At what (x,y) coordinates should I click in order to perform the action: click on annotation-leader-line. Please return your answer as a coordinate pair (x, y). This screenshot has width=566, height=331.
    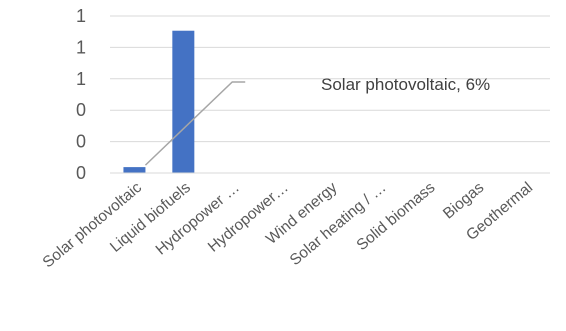
    Looking at the image, I should click on (195, 123).